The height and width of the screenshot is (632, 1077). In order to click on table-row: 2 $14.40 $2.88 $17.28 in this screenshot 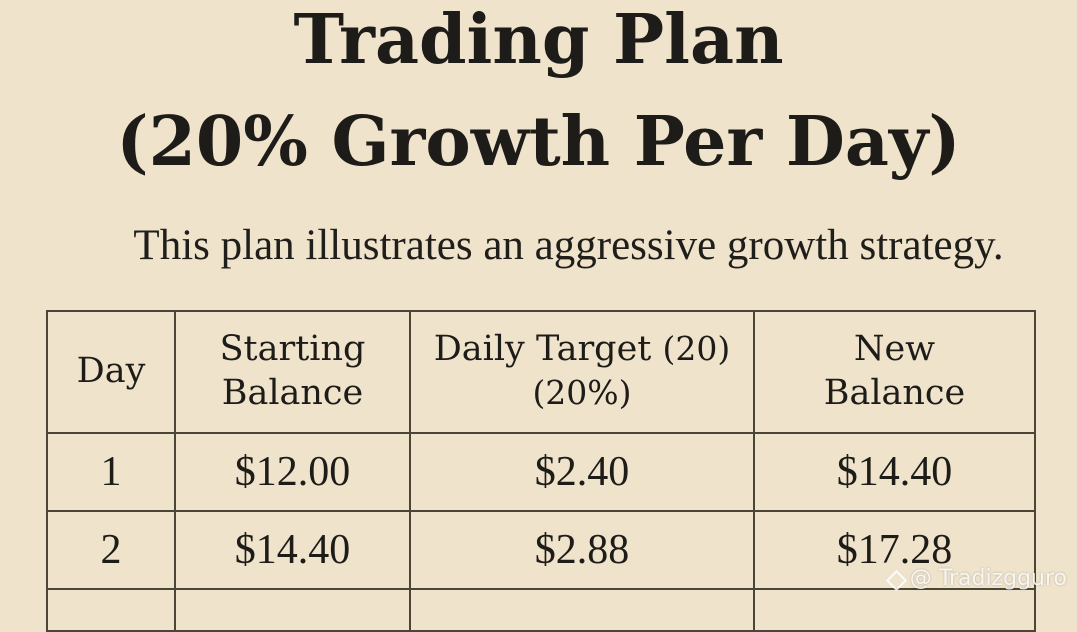, I will do `click(541, 550)`.